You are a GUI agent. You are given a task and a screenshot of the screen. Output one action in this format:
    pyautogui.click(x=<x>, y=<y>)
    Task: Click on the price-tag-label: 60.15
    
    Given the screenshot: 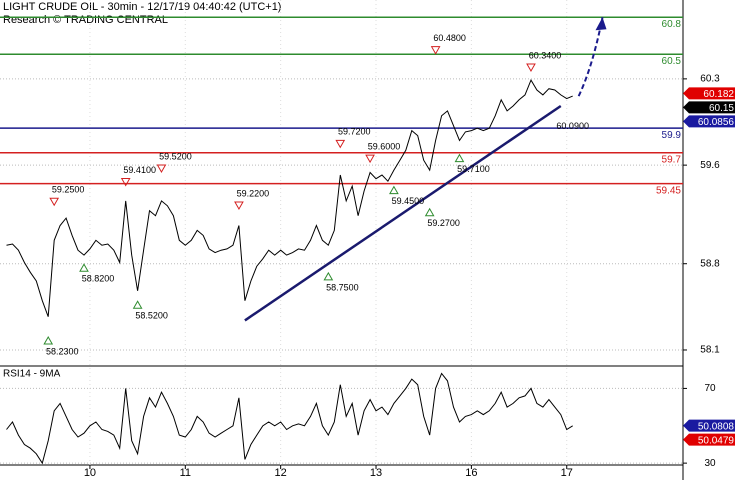 What is the action you would take?
    pyautogui.click(x=721, y=108)
    